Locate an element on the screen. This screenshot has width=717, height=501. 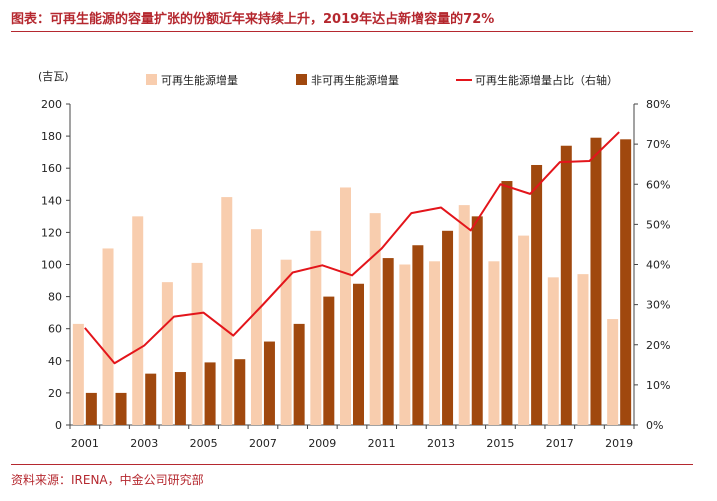
y-tick-label: 100 is located at coordinates (51, 265).